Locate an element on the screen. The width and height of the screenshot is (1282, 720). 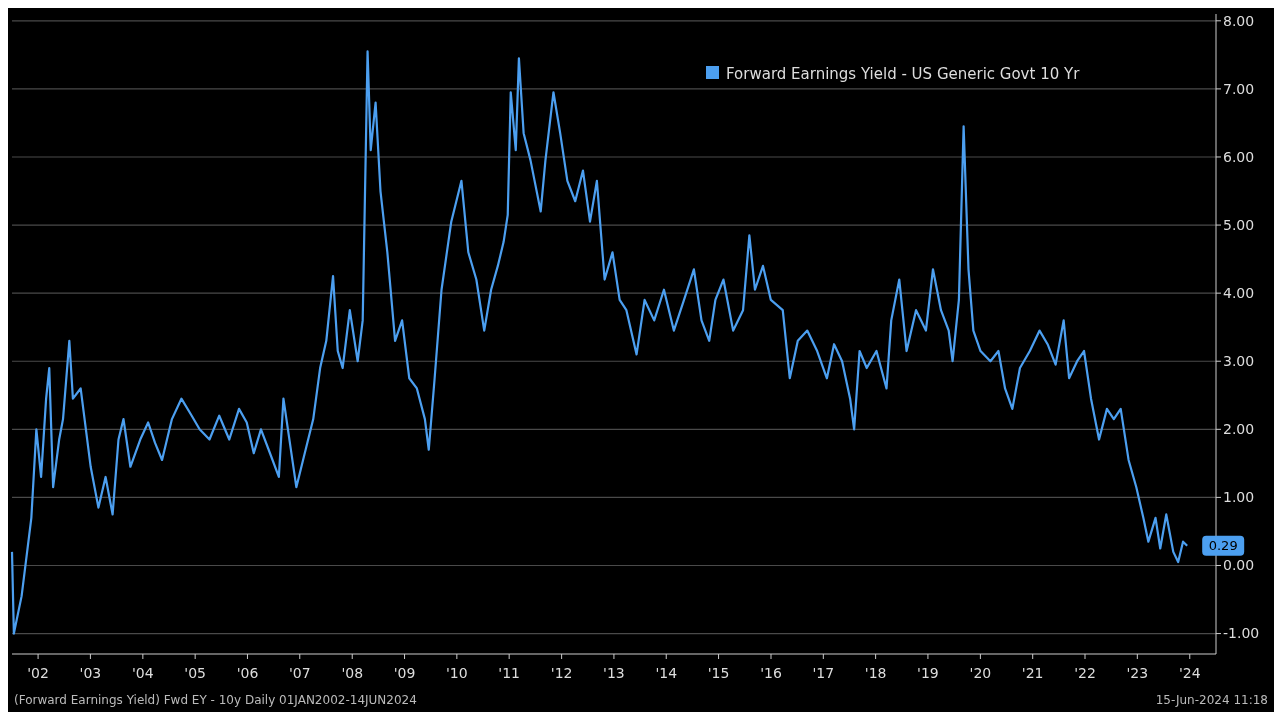
y-tick-label: 6.00 is located at coordinates (1239, 156).